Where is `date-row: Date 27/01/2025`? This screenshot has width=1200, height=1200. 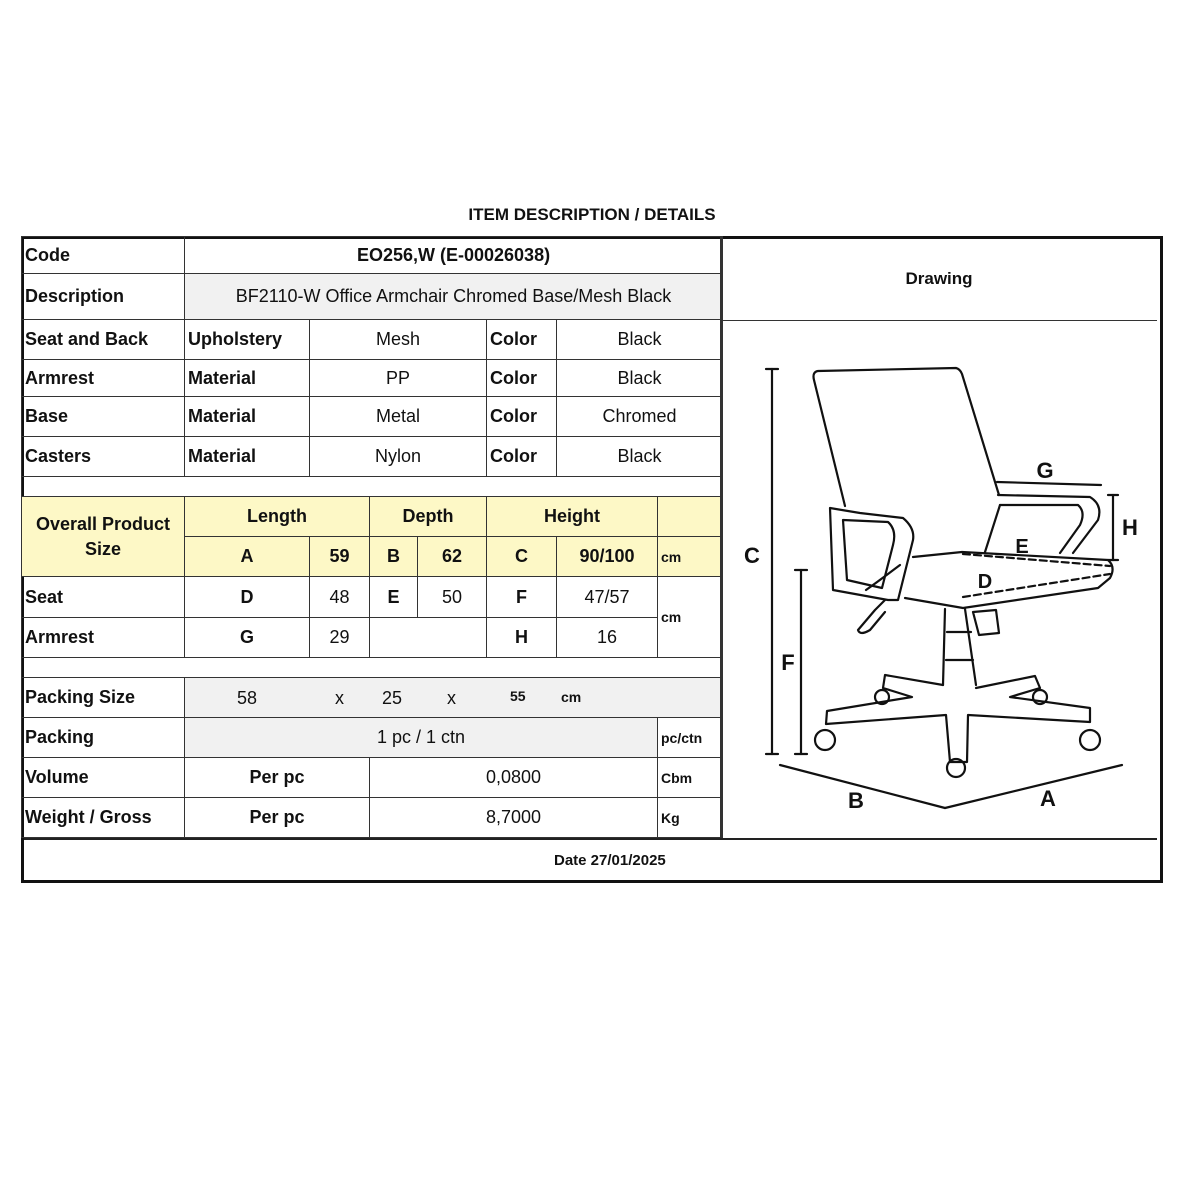 date-row: Date 27/01/2025 is located at coordinates (590, 858).